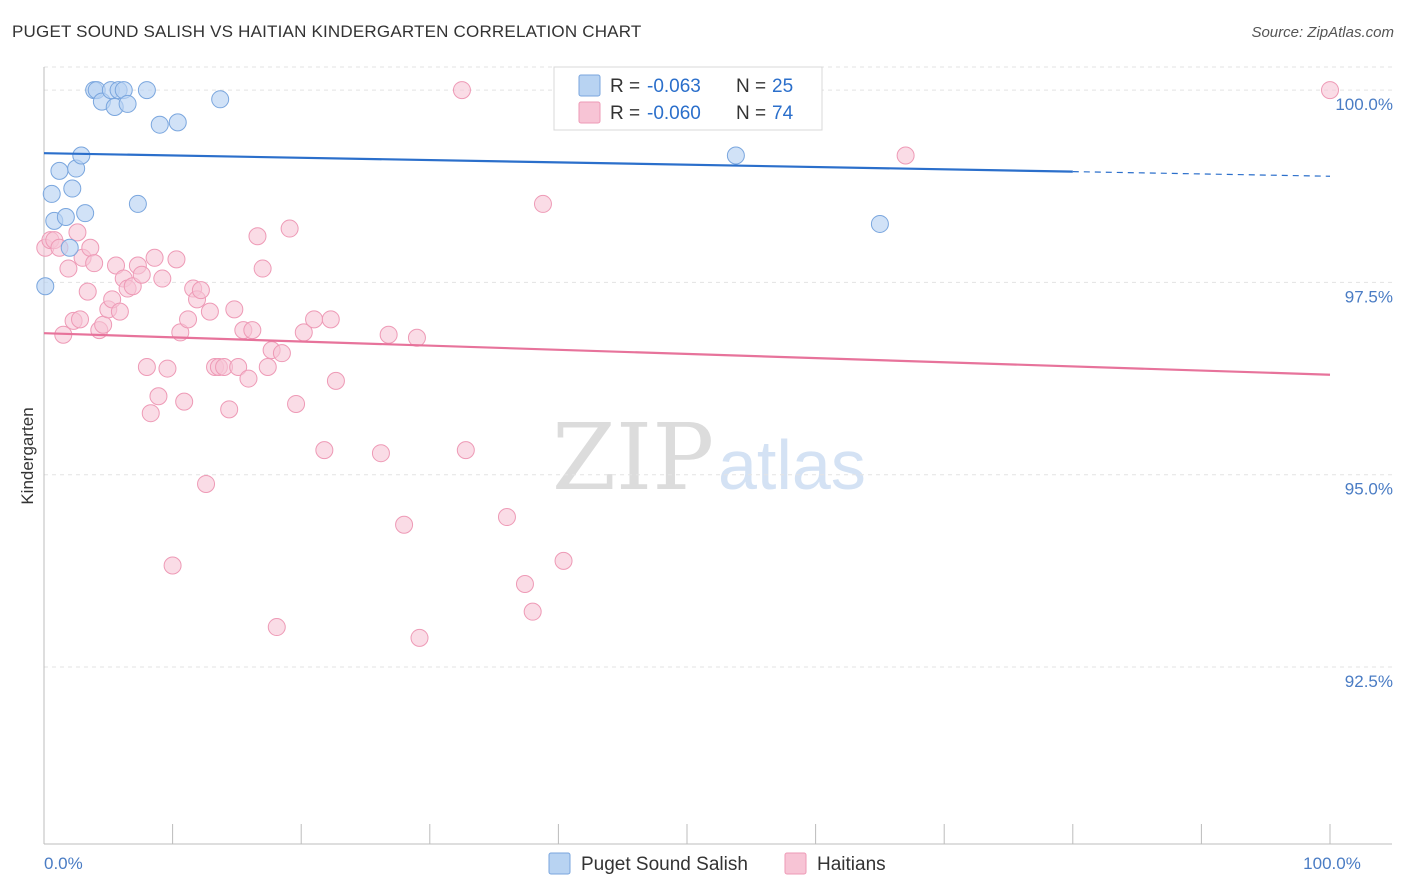 The width and height of the screenshot is (1406, 892). Describe the element at coordinates (687, 354) in the screenshot. I see `haitians-trend-line` at that location.